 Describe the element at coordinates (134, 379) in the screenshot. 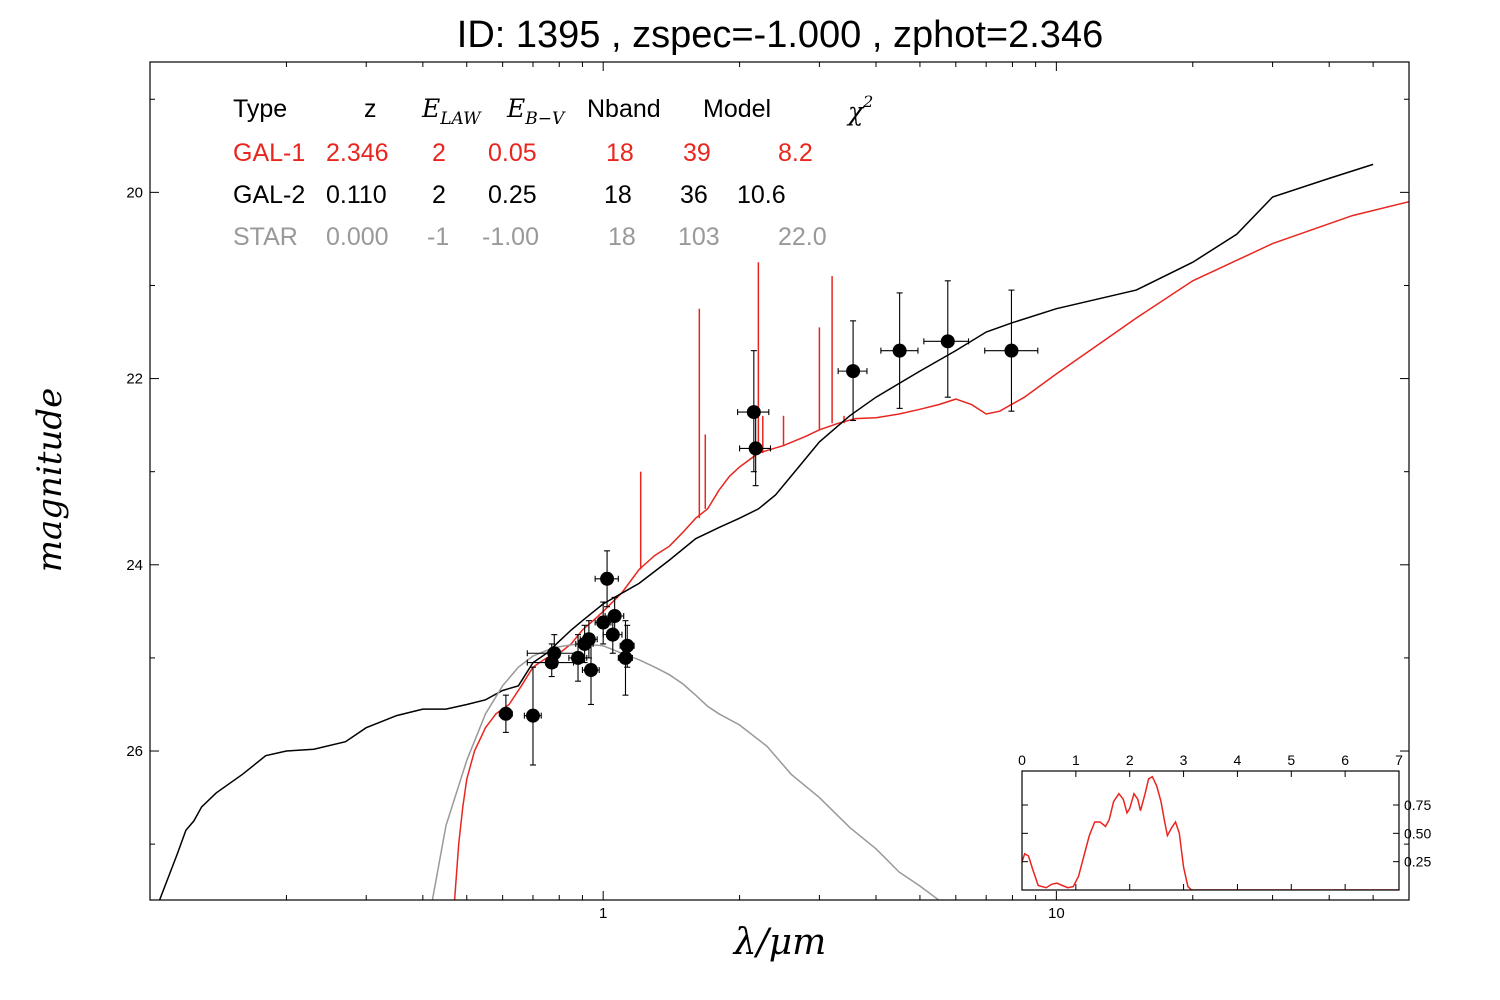

I see `y-tick-label: 22` at that location.